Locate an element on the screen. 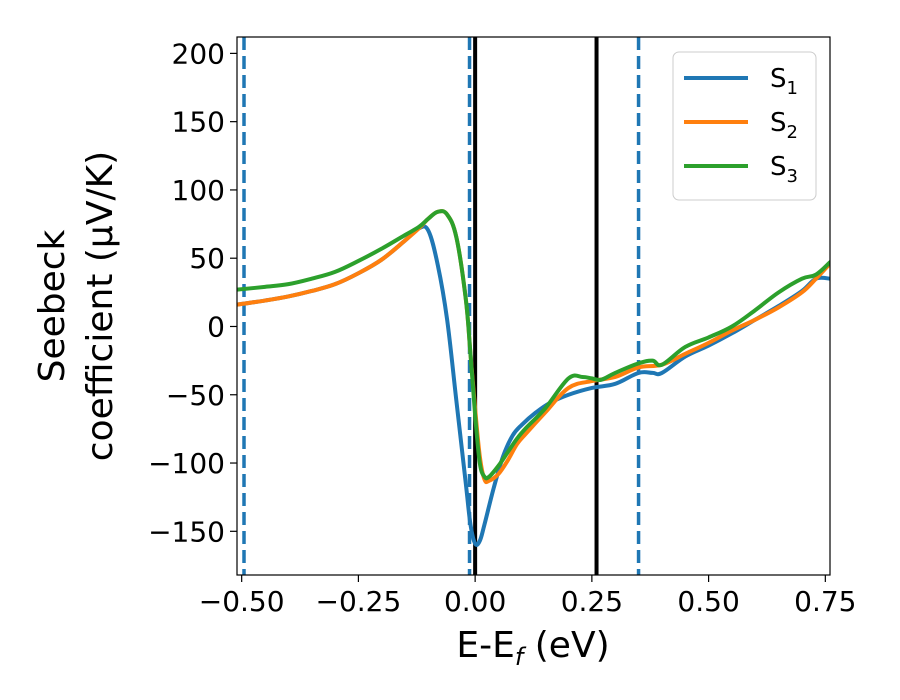 The image size is (900, 700). legend-box is located at coordinates (744, 126).